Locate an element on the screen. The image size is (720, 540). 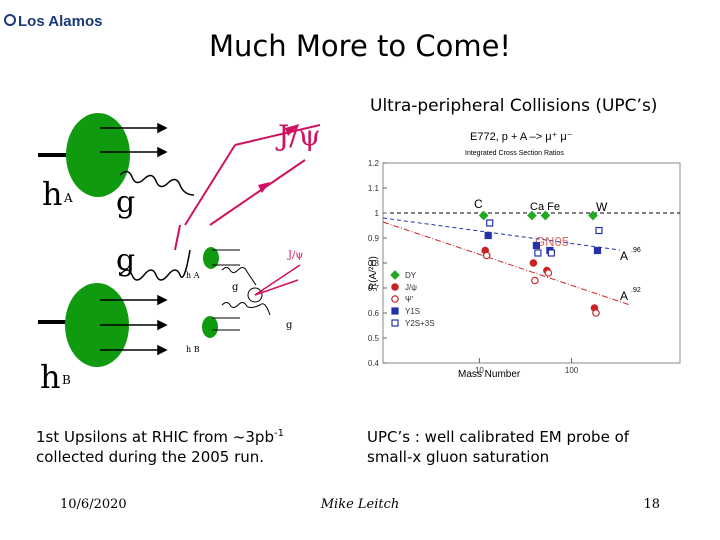
y-tick-label: 1.1 is located at coordinates (374, 188).